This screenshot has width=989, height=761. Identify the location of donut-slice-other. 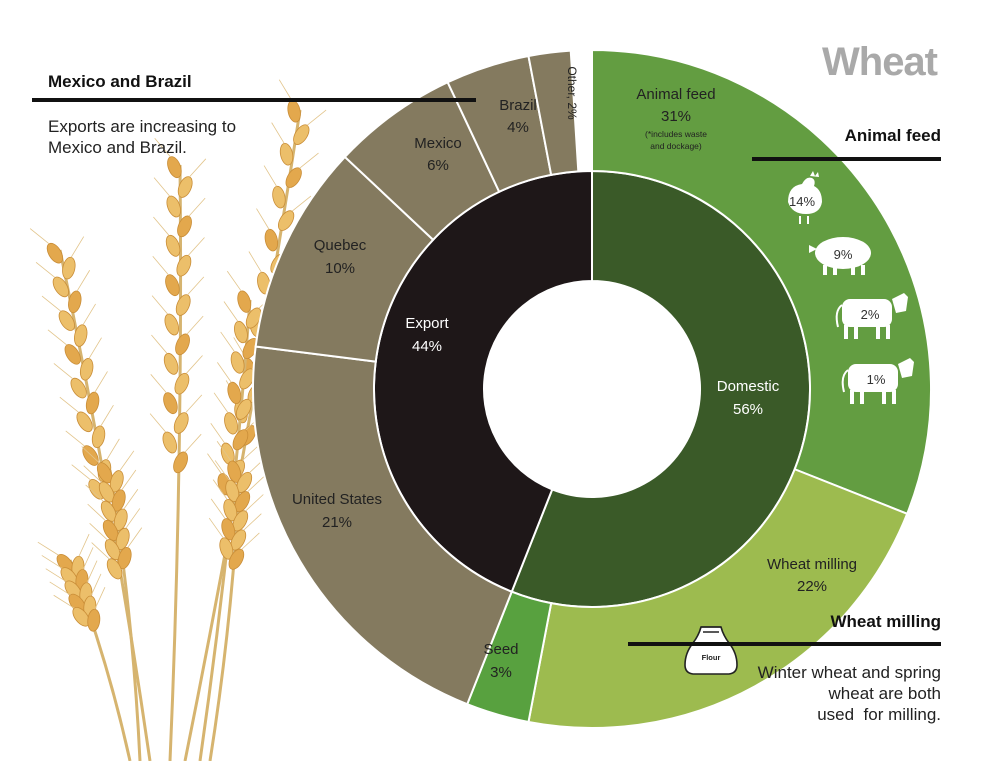
(553, 113).